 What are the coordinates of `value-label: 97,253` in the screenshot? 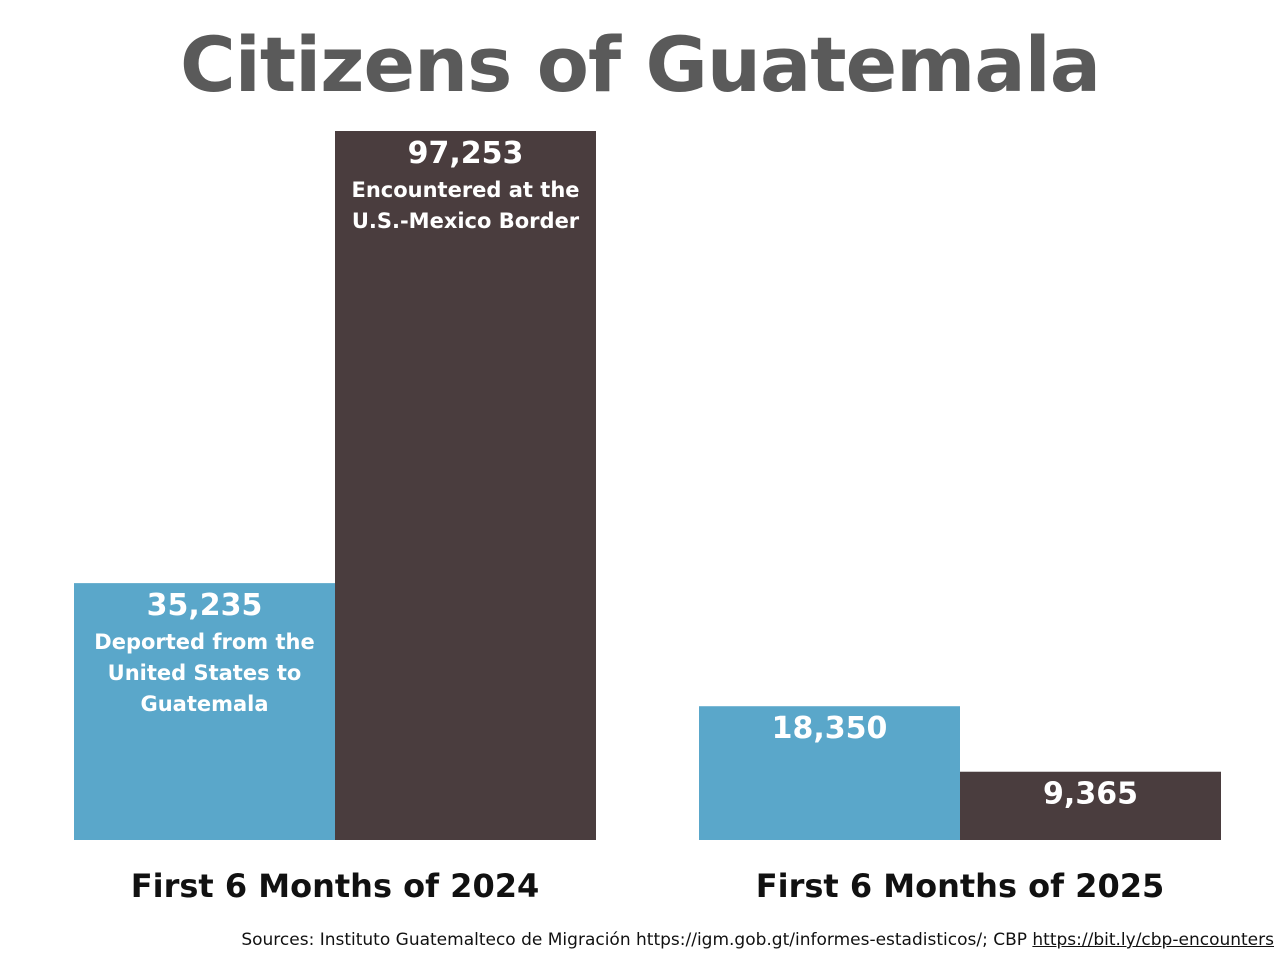 It's located at (466, 153).